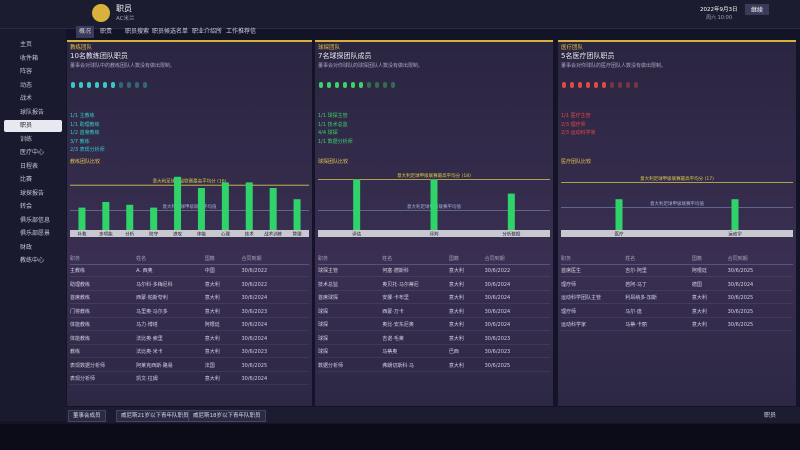 This screenshot has height=450, width=800. Describe the element at coordinates (81, 48) in the screenshot. I see `panel-header: 教练团队` at that location.